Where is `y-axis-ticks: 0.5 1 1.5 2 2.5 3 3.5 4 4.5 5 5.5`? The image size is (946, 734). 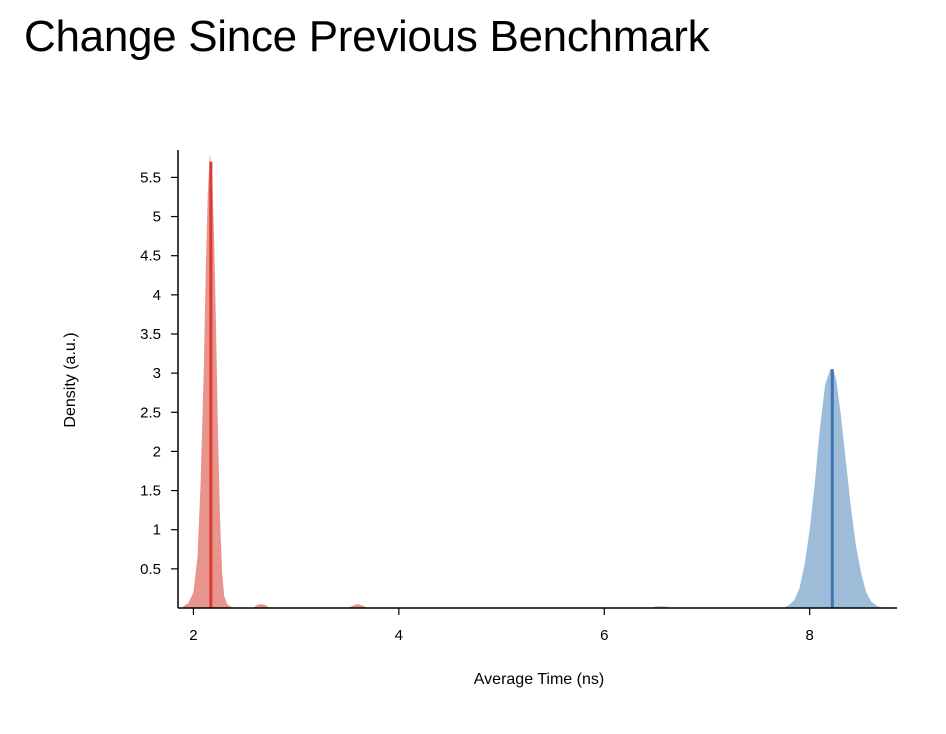
y-axis-ticks: 0.5 1 1.5 2 2.5 3 3.5 4 4.5 5 5.5 is located at coordinates (159, 373).